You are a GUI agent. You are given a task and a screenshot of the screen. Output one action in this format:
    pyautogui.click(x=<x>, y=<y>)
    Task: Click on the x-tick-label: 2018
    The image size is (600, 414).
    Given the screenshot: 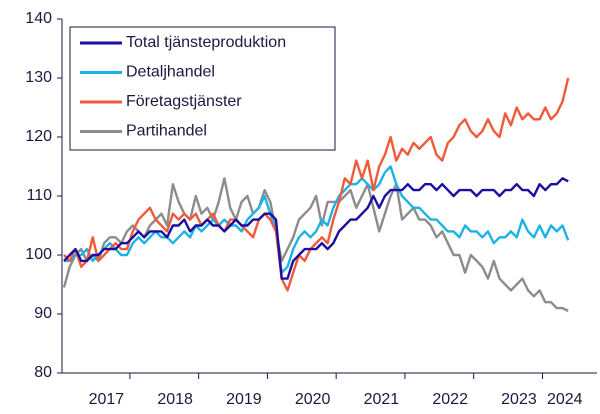 What is the action you would take?
    pyautogui.click(x=175, y=399)
    